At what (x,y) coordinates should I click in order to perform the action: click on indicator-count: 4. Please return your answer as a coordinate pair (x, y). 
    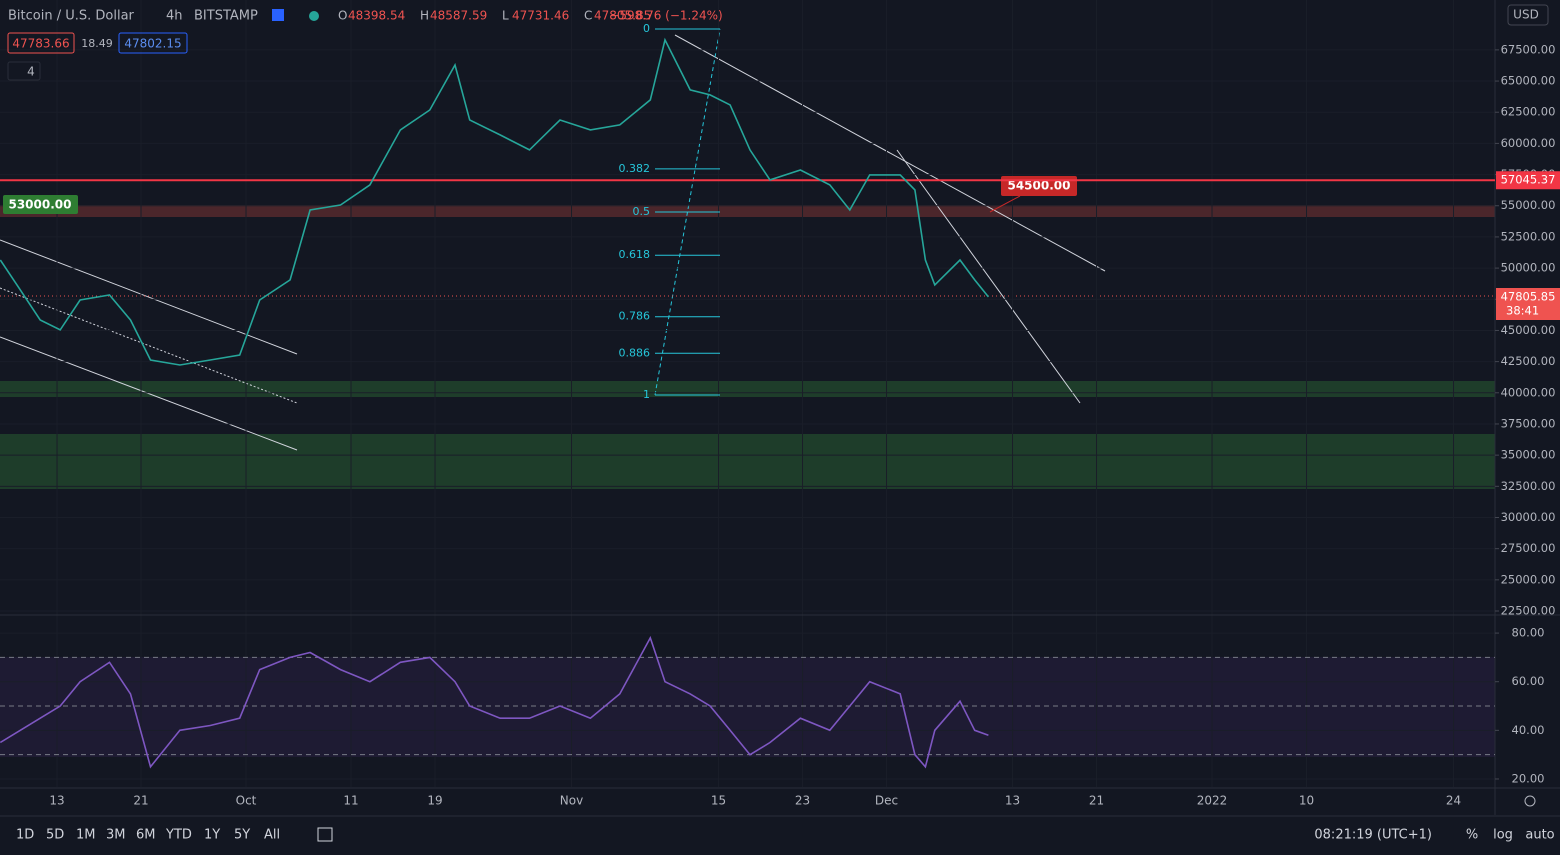
    Looking at the image, I should click on (31, 72).